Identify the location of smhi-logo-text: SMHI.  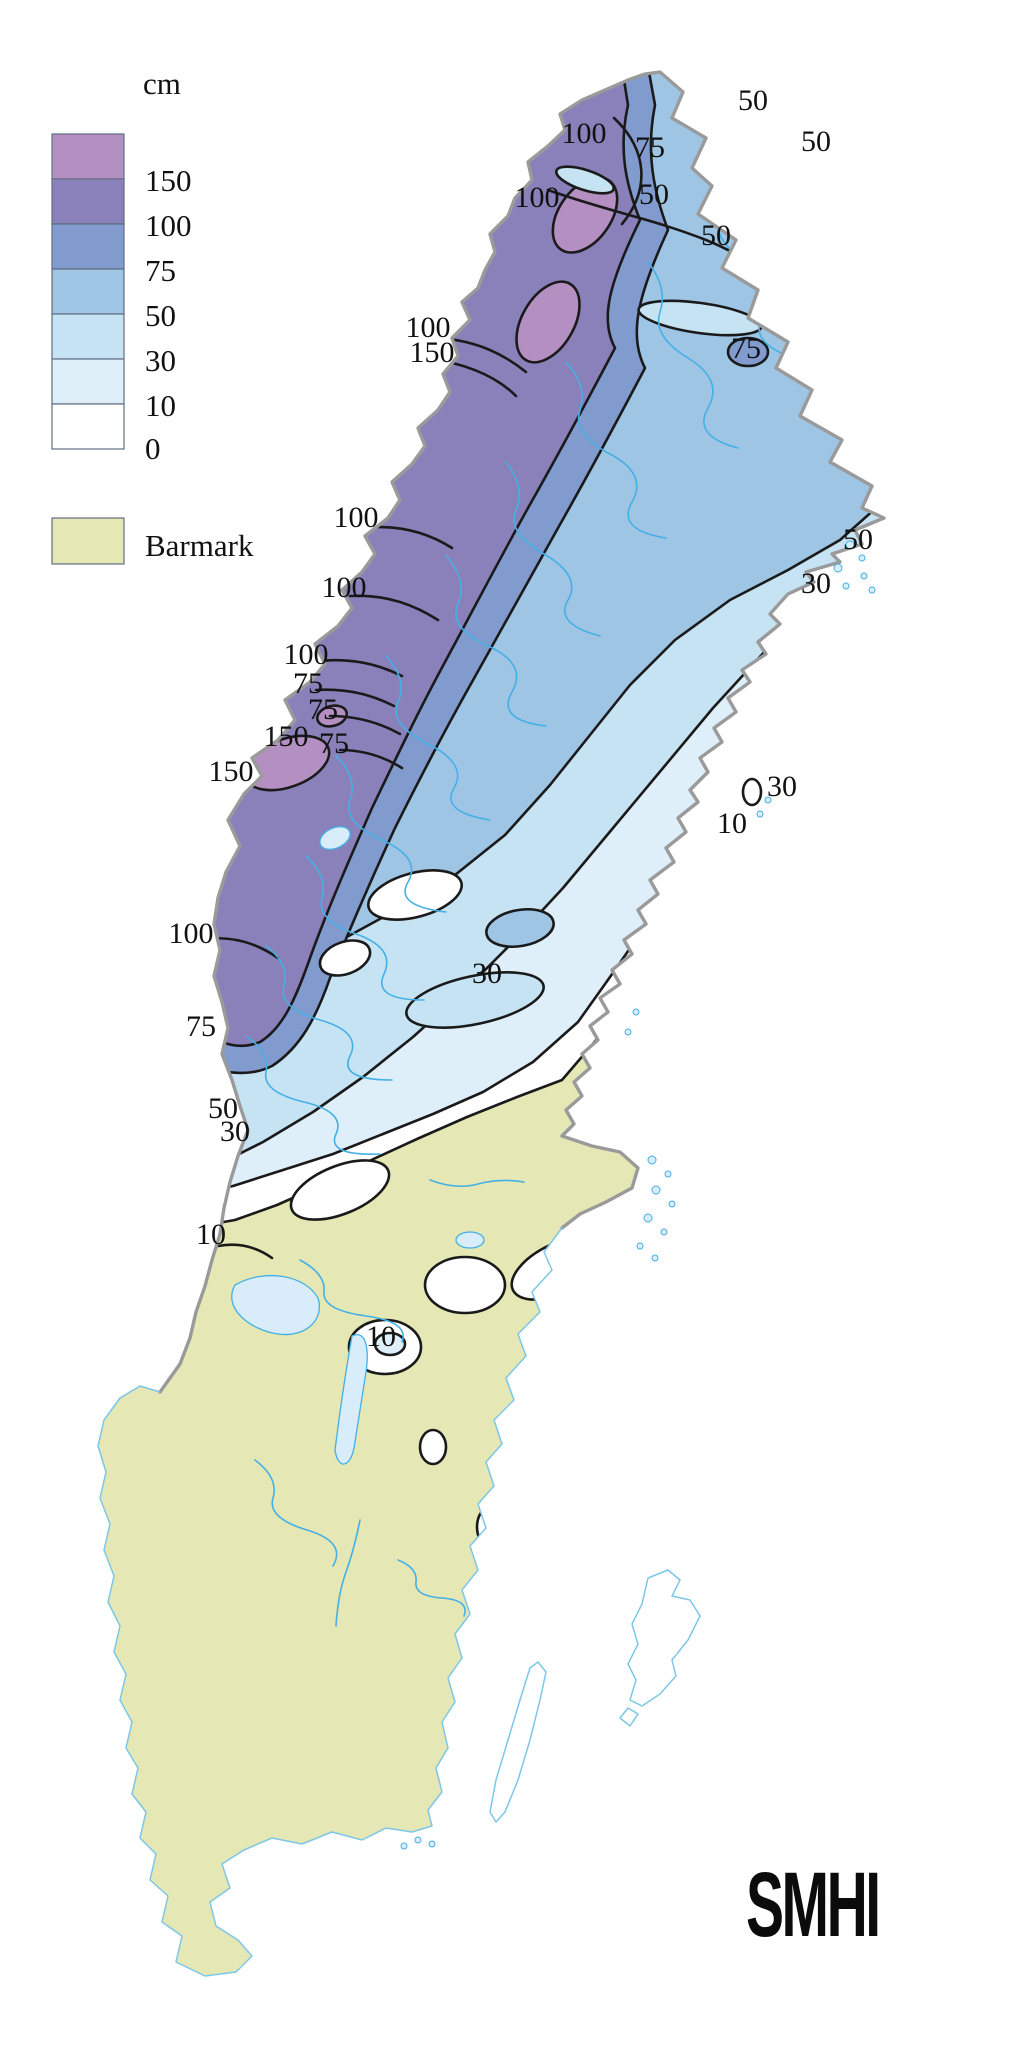
(812, 1905).